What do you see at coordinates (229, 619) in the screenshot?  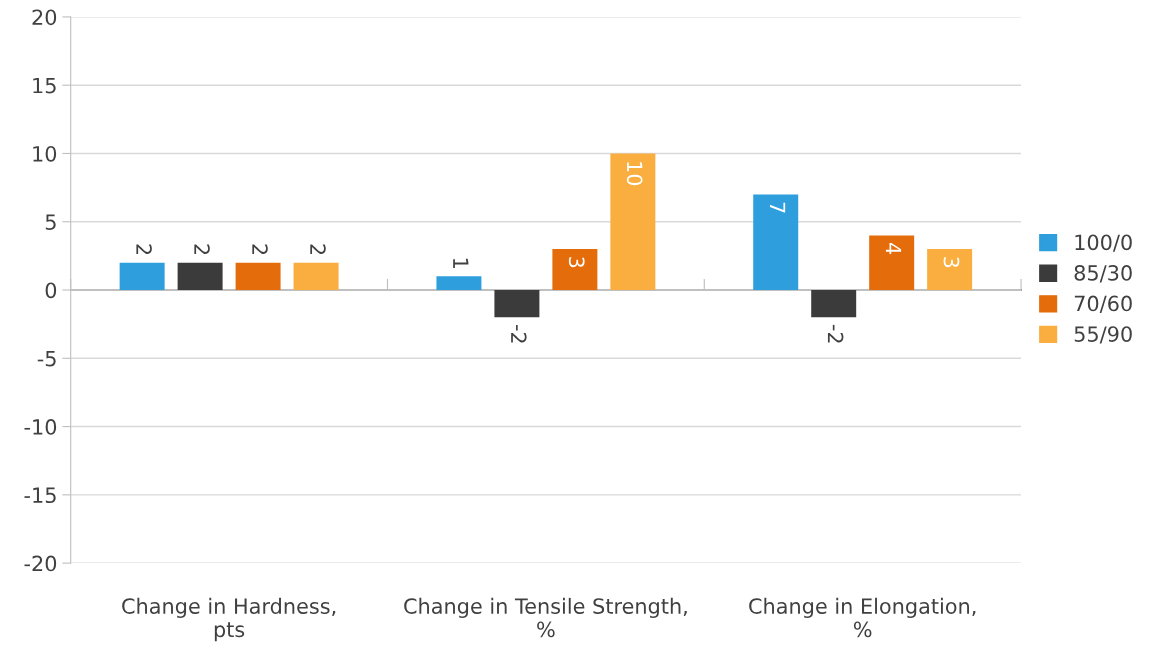 I see `x-tick-label: Change in Hardness, pts` at bounding box center [229, 619].